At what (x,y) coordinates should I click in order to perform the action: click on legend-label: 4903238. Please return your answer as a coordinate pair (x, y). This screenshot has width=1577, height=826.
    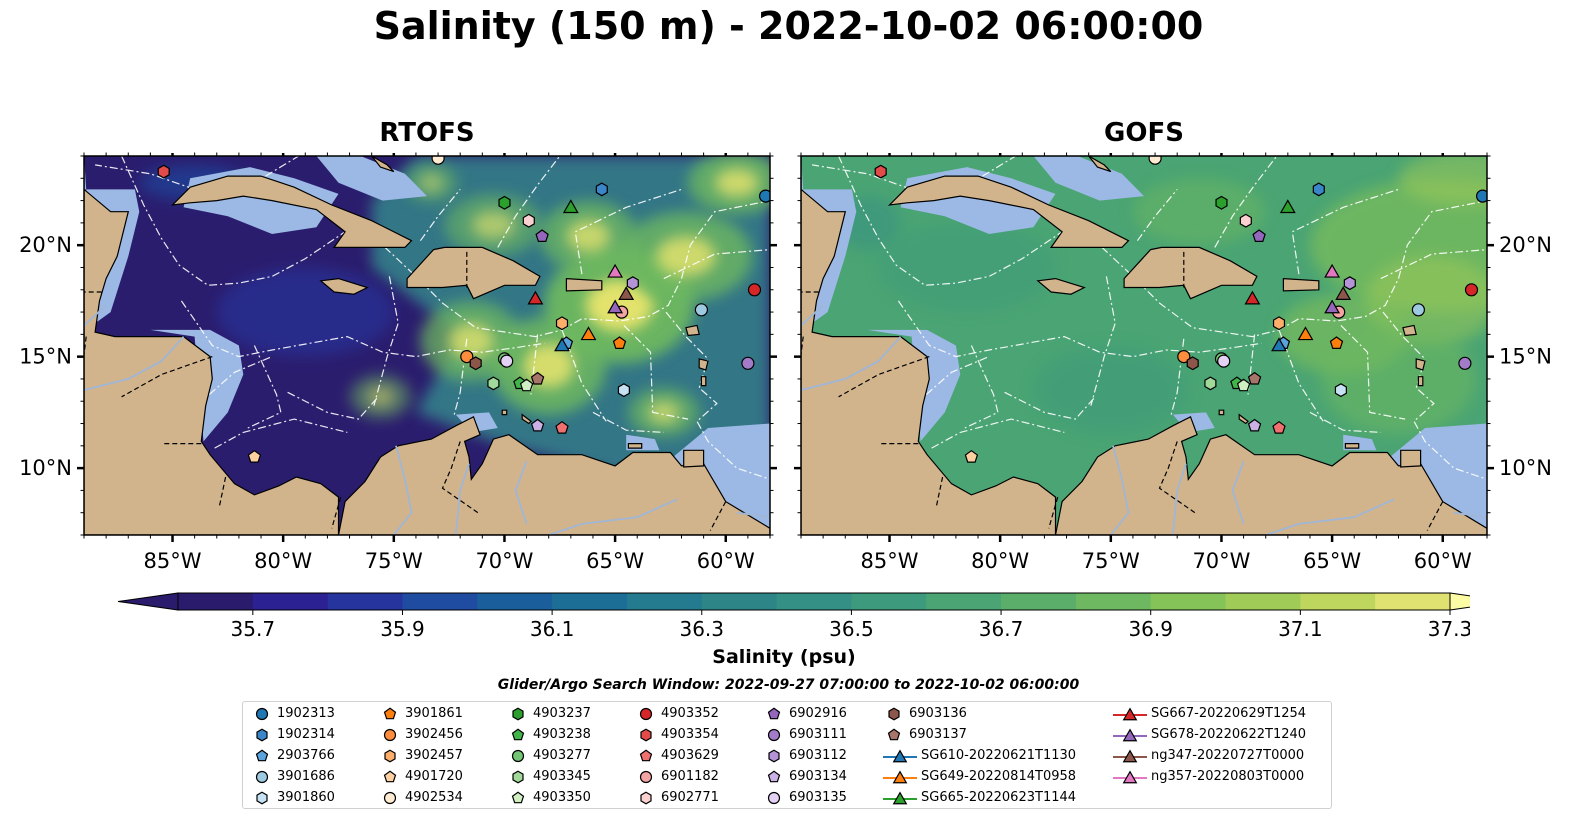
    Looking at the image, I should click on (562, 734).